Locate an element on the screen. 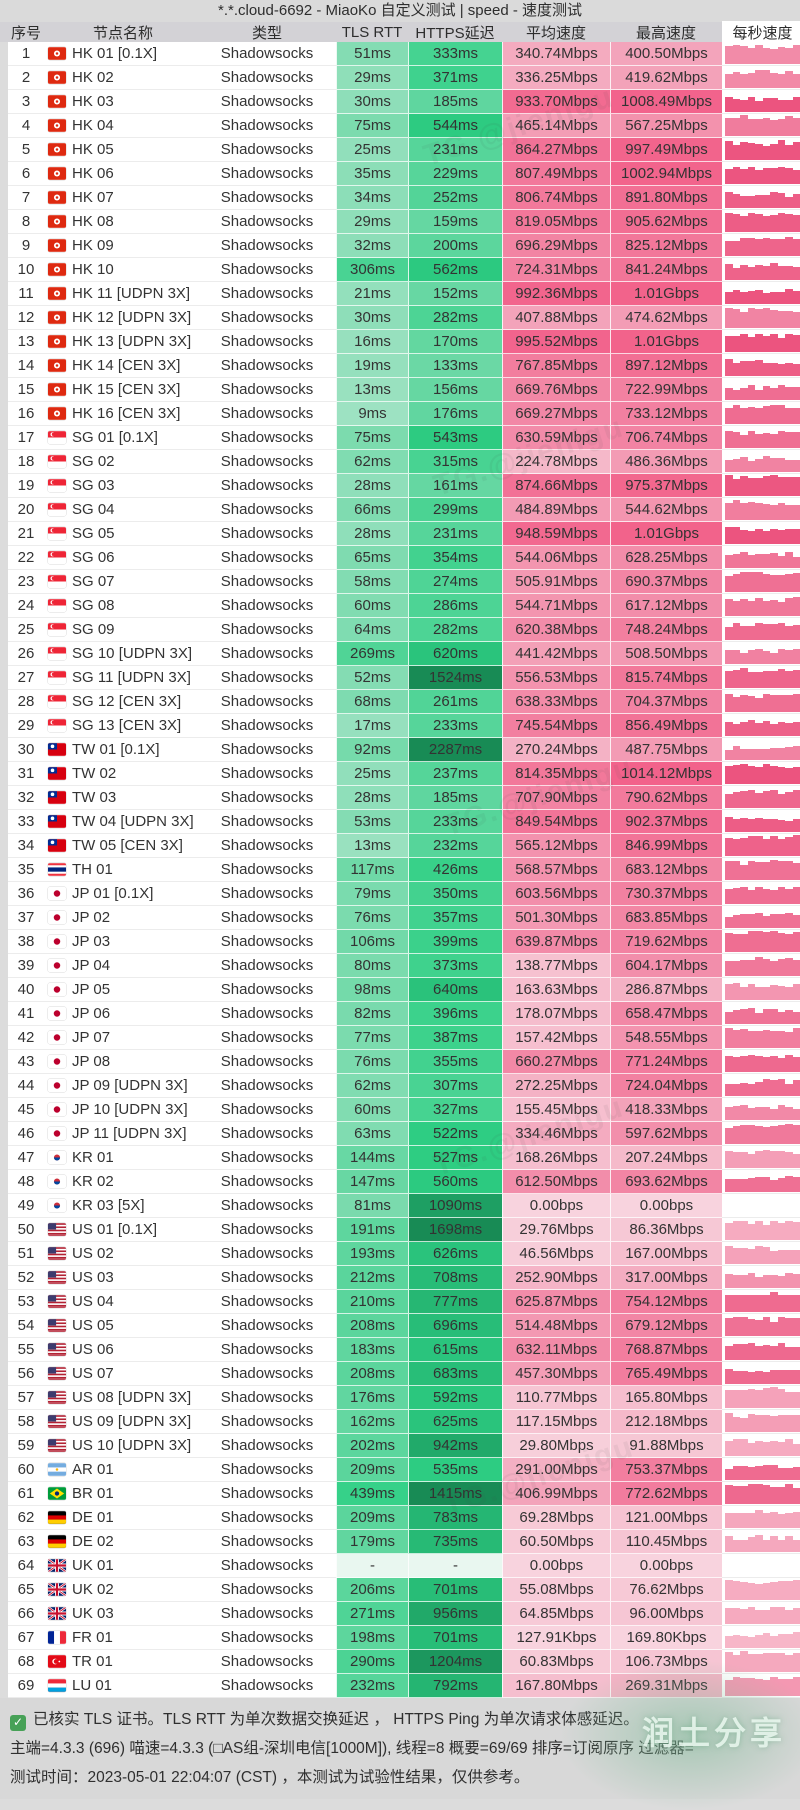 Image resolution: width=800 pixels, height=1810 pixels. node-name: HK 05 is located at coordinates (121, 150).